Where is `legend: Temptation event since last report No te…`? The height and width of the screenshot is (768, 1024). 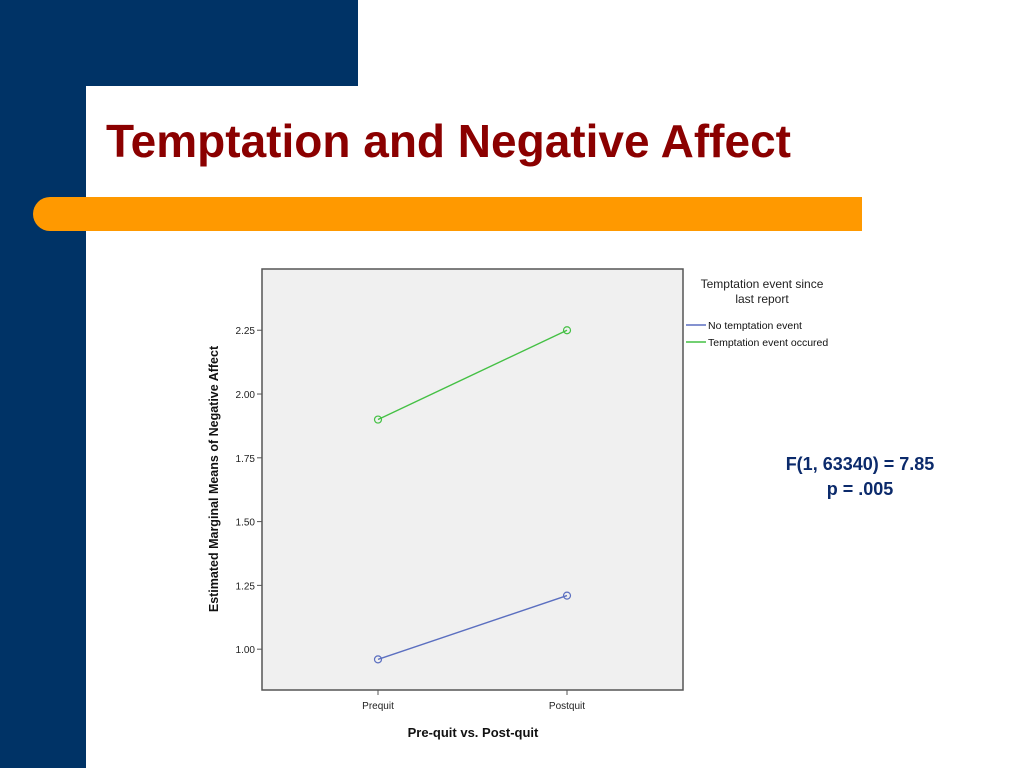
legend: Temptation event since last report No te… is located at coordinates (757, 313).